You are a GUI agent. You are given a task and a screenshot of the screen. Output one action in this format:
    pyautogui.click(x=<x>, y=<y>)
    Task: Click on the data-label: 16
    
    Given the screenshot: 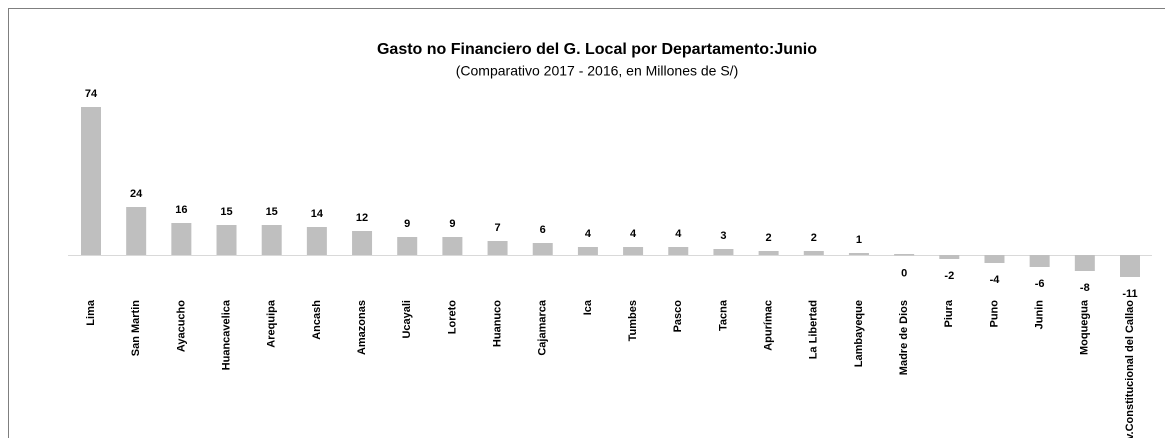 What is the action you would take?
    pyautogui.click(x=181, y=210)
    